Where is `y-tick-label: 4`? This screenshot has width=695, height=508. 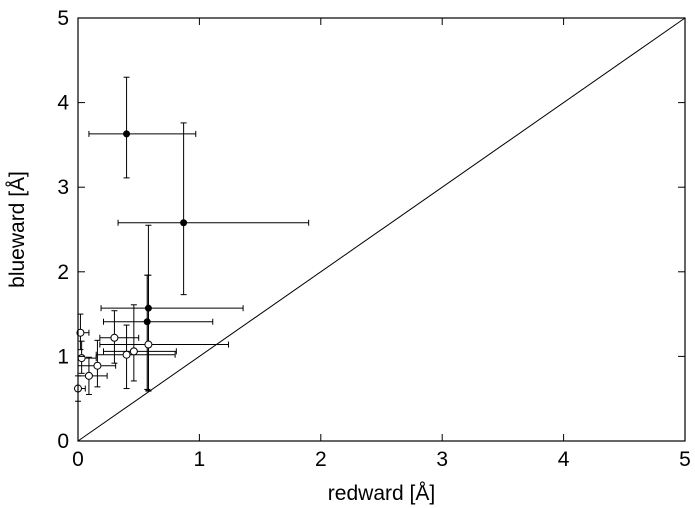 y-tick-label: 4 is located at coordinates (63, 103).